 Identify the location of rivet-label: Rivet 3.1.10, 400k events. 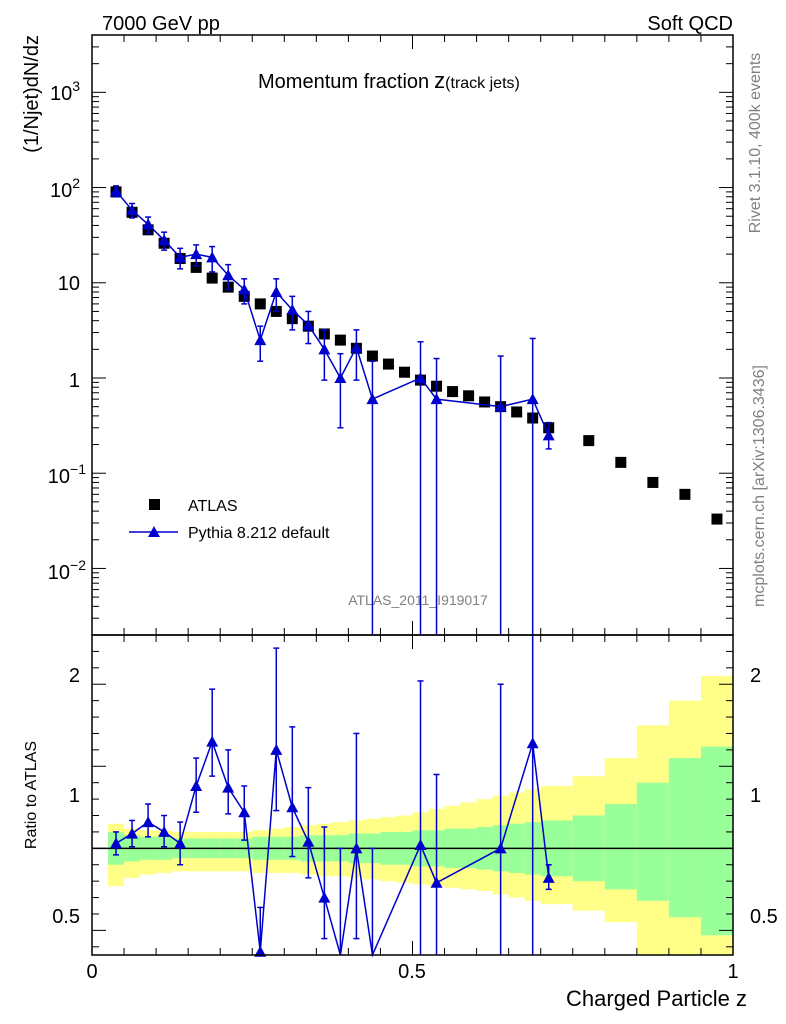
(755, 143).